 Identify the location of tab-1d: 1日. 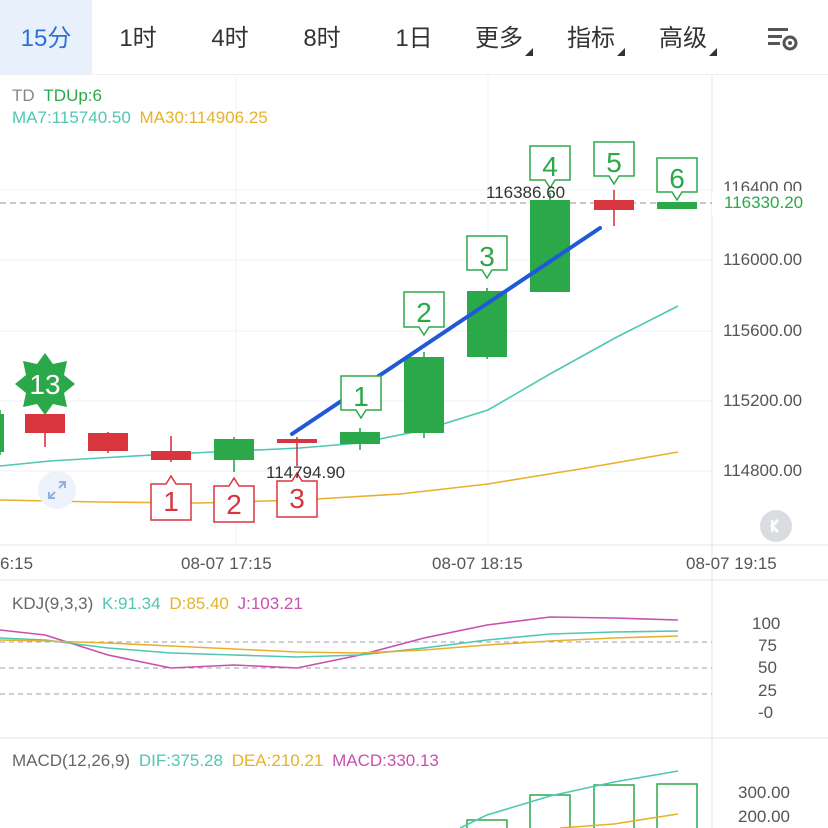
(414, 37).